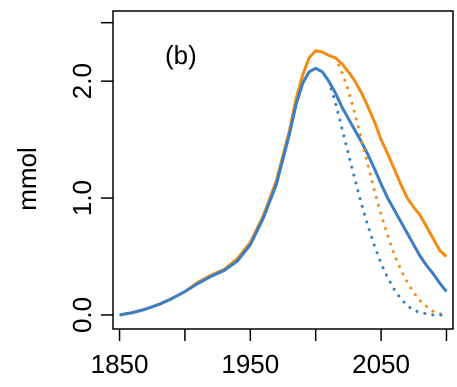 This screenshot has height=387, width=457. I want to click on y-tick-label: 0.0, so click(82, 315).